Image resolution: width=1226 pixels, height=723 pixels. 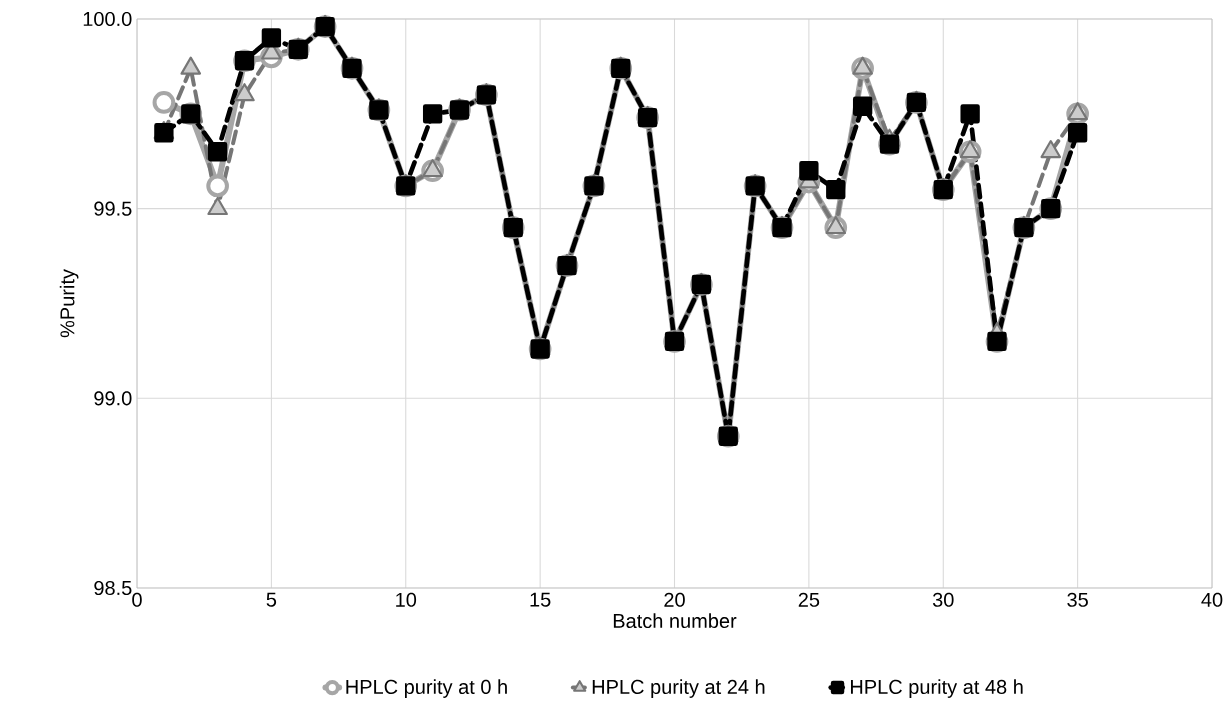 I want to click on x-tick-label: 10, so click(x=406, y=599).